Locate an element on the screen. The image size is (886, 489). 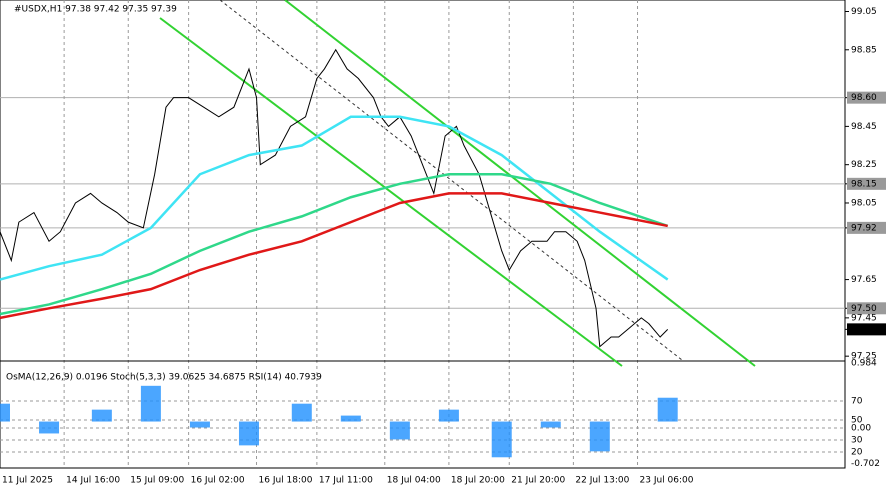
osc-level-label: 70 is located at coordinates (857, 402).